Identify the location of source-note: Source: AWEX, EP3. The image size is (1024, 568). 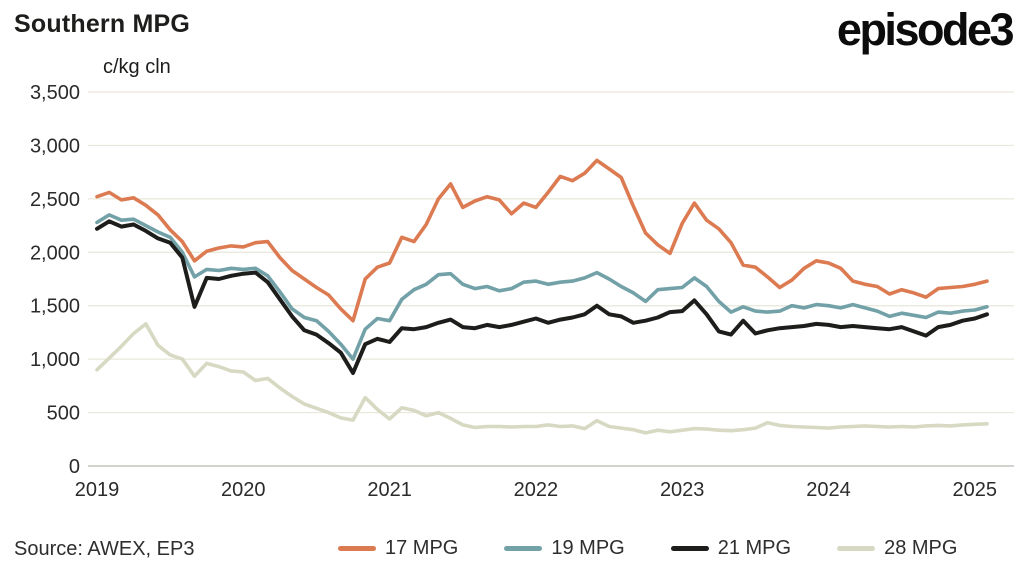
(104, 549).